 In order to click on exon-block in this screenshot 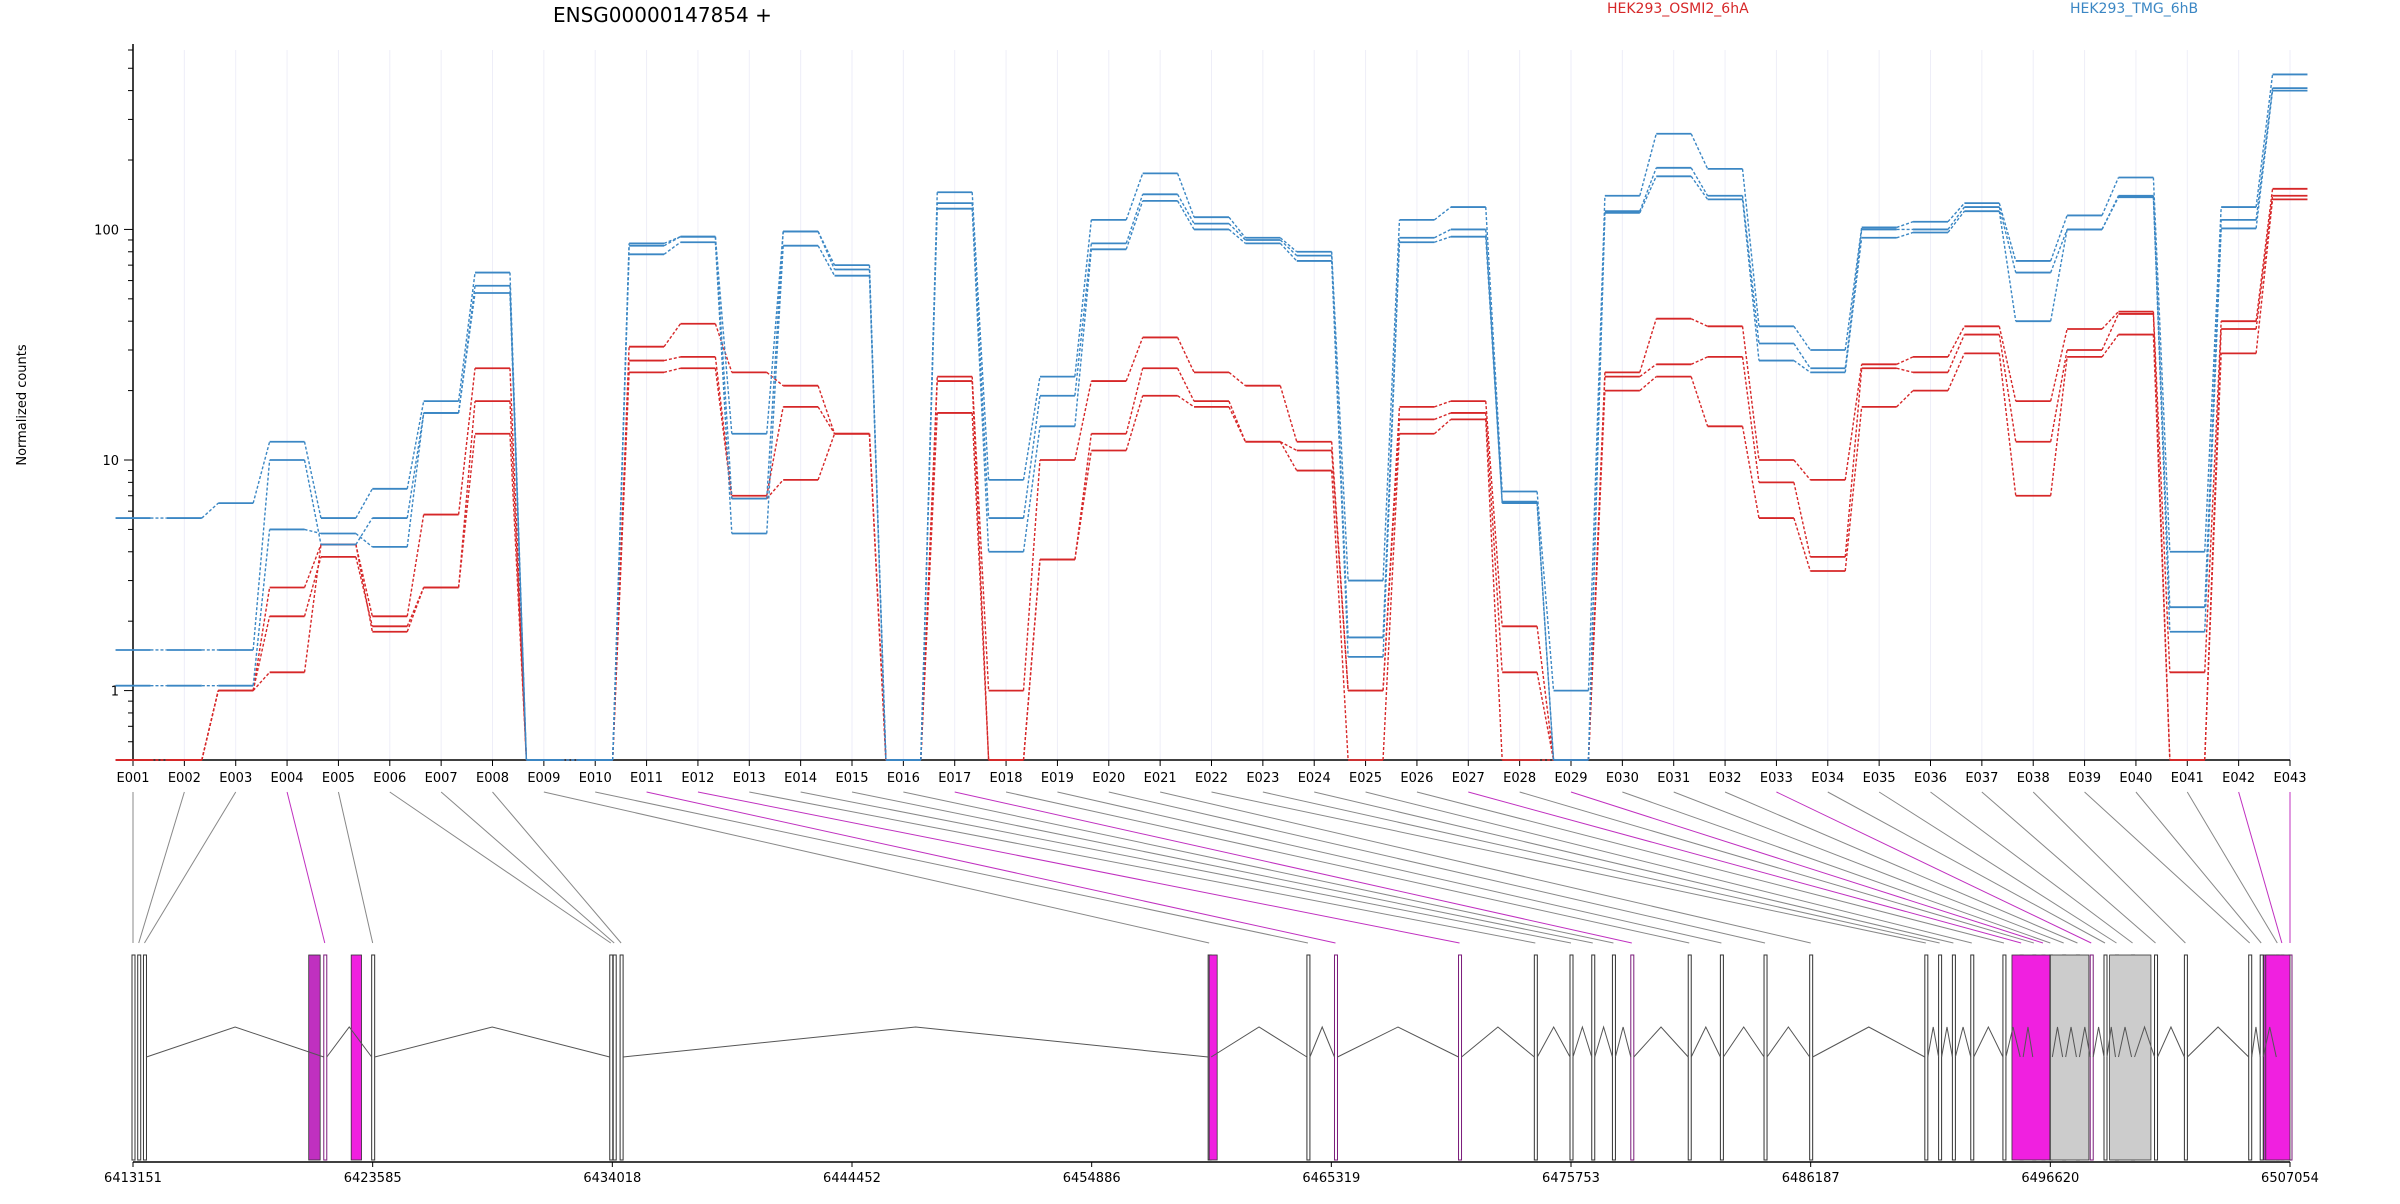, I will do `click(2069, 1057)`.